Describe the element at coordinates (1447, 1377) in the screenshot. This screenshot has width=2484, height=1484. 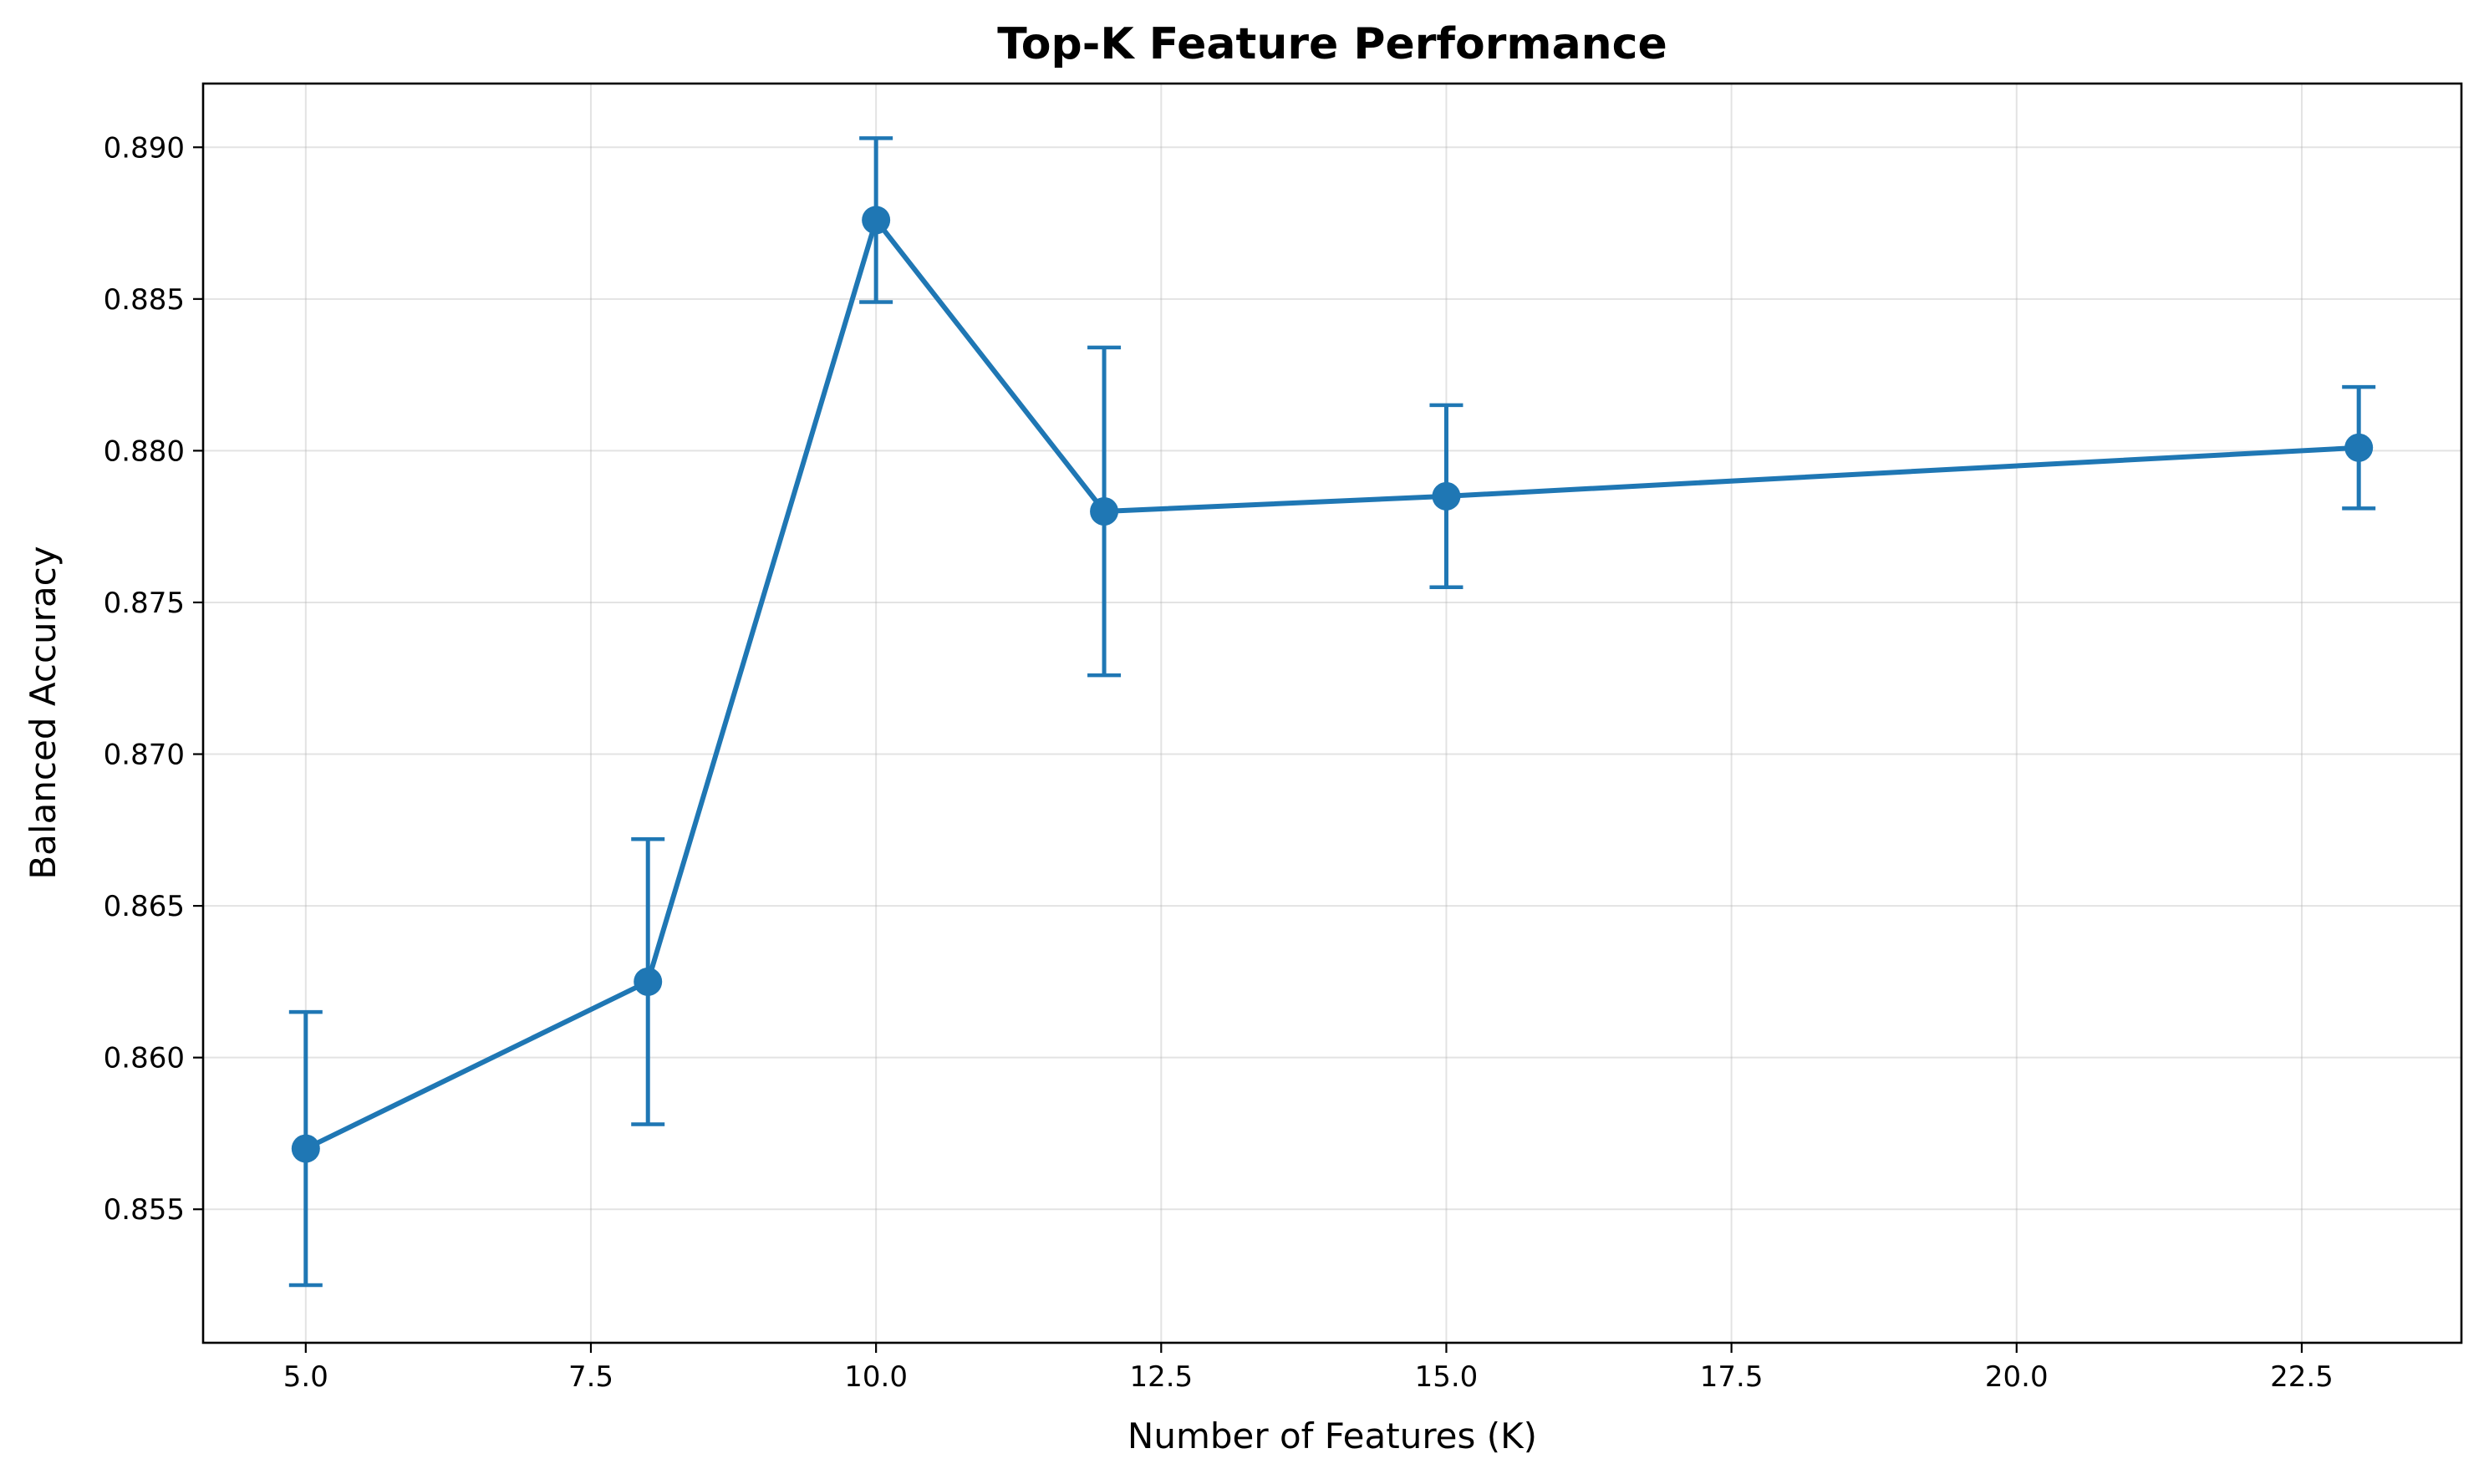
I see `x-tick-label: 15.0` at that location.